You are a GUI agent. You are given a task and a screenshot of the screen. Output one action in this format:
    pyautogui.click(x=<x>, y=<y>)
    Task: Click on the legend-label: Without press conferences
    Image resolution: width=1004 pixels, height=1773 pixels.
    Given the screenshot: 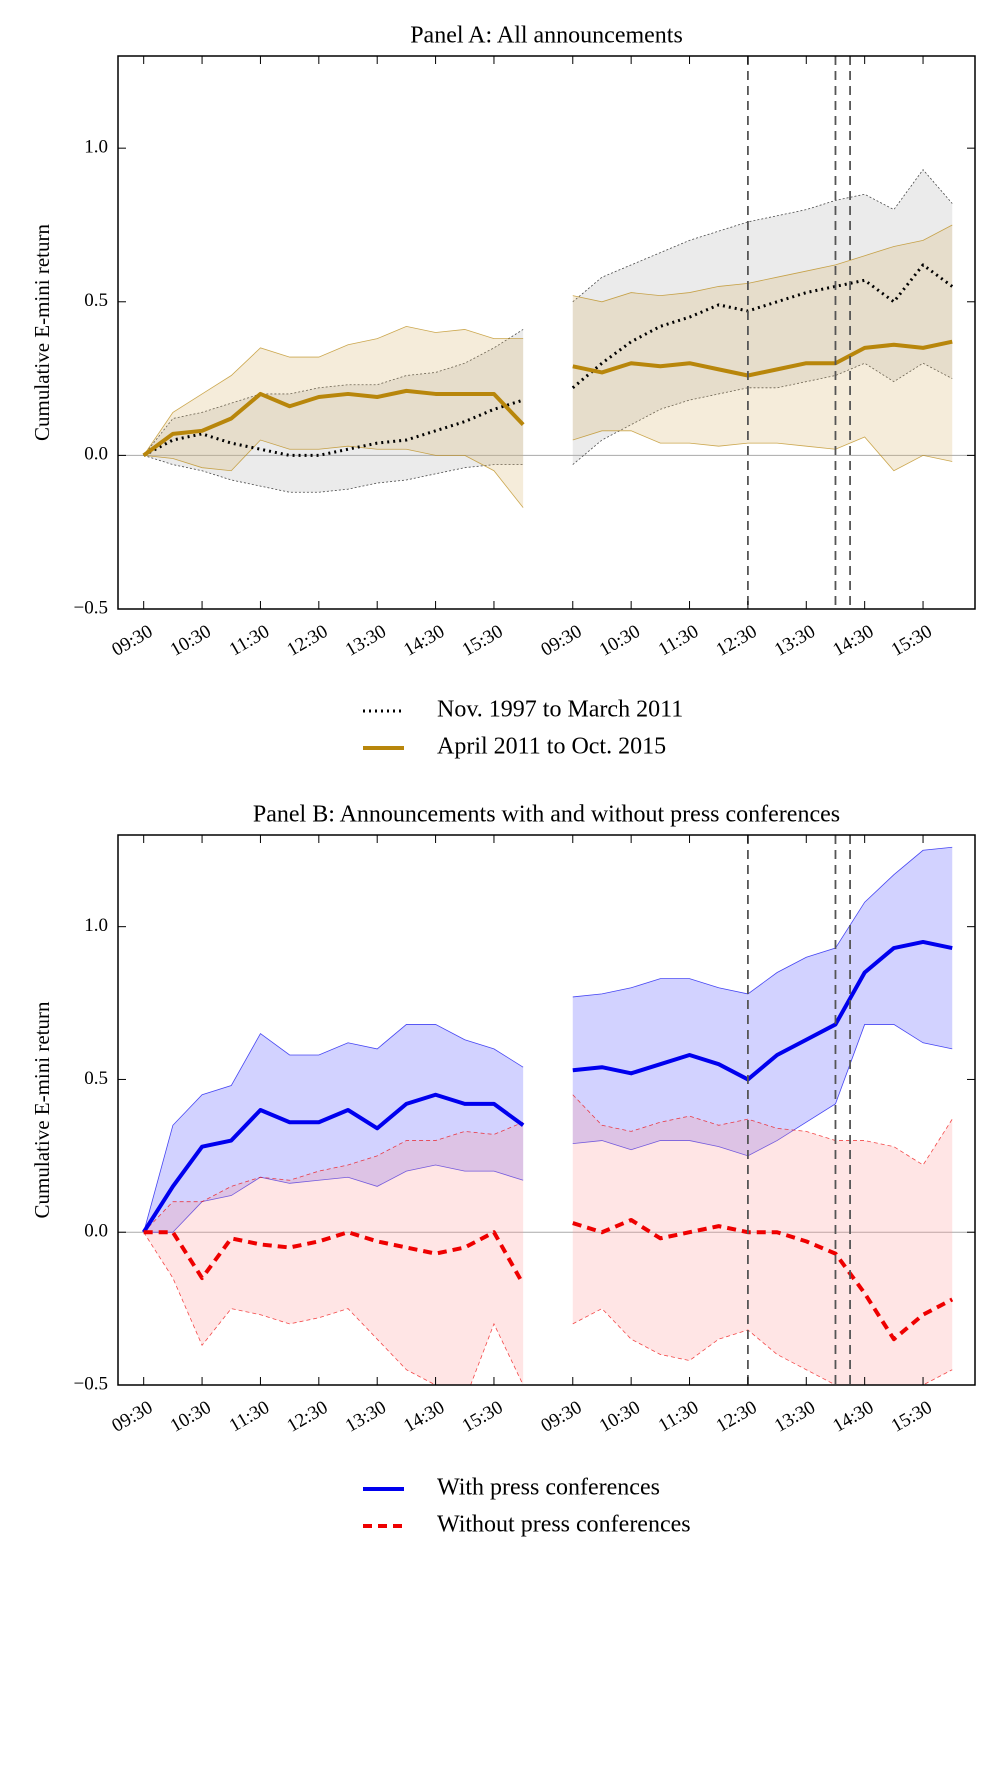 What is the action you would take?
    pyautogui.click(x=564, y=1525)
    